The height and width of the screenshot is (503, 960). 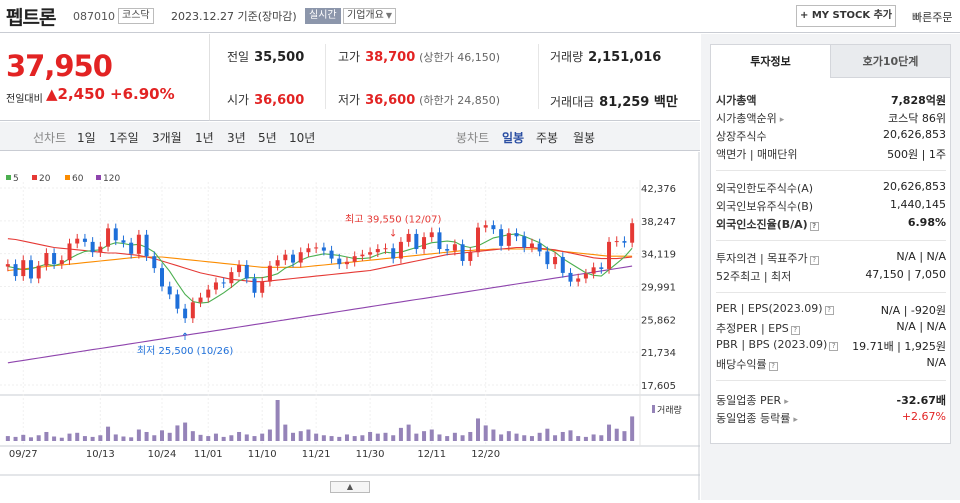 What do you see at coordinates (513, 138) in the screenshot?
I see `tab-daily: 일봉` at bounding box center [513, 138].